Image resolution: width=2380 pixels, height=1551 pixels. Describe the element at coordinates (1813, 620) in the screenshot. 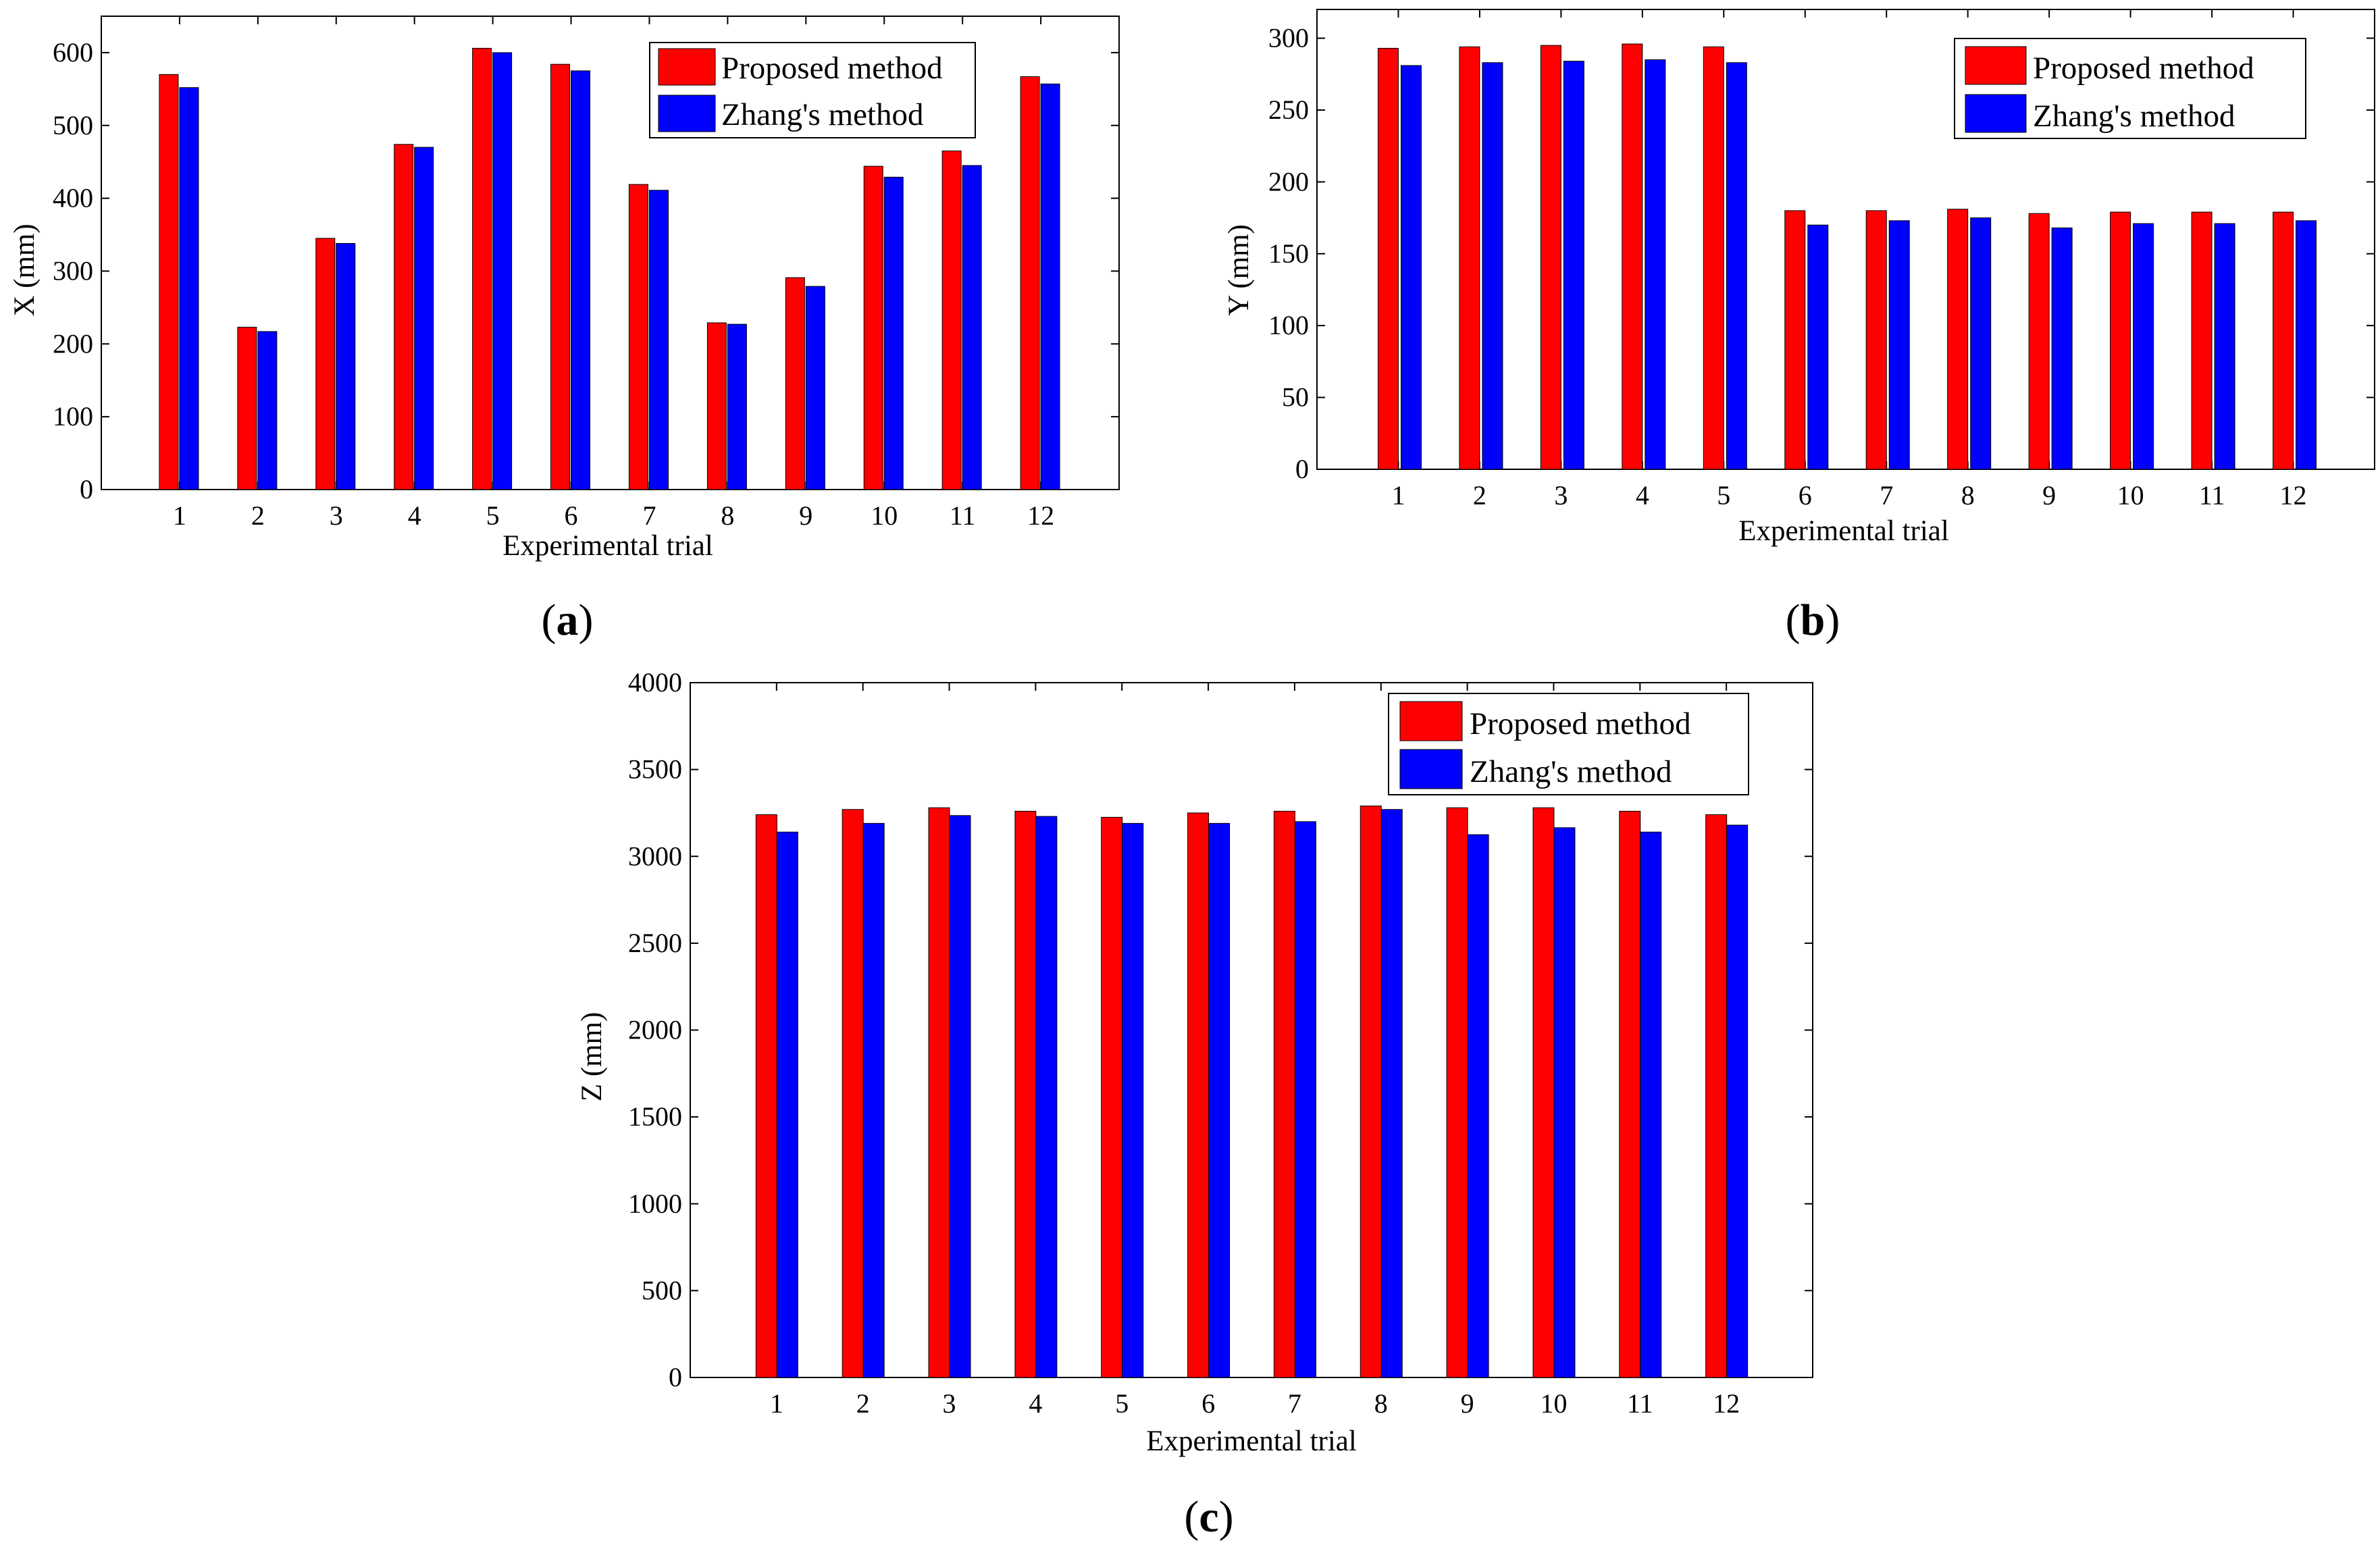

I see `panel-label-b: (b)` at that location.